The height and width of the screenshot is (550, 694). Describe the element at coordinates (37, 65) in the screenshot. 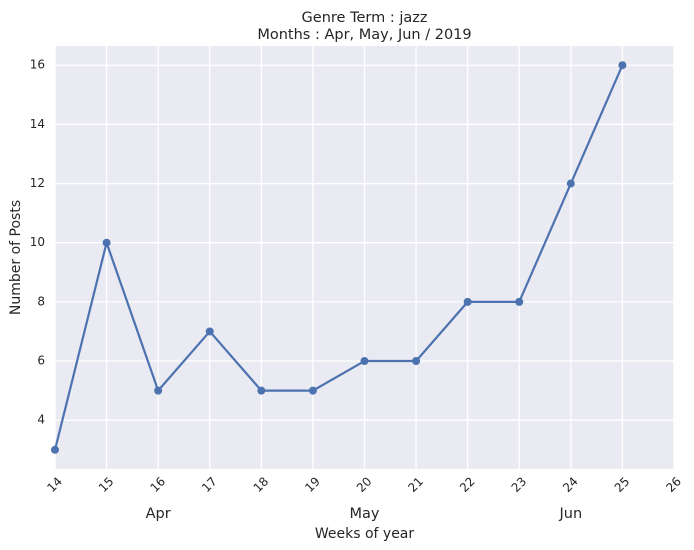

I see `y-tick-label: 16` at that location.